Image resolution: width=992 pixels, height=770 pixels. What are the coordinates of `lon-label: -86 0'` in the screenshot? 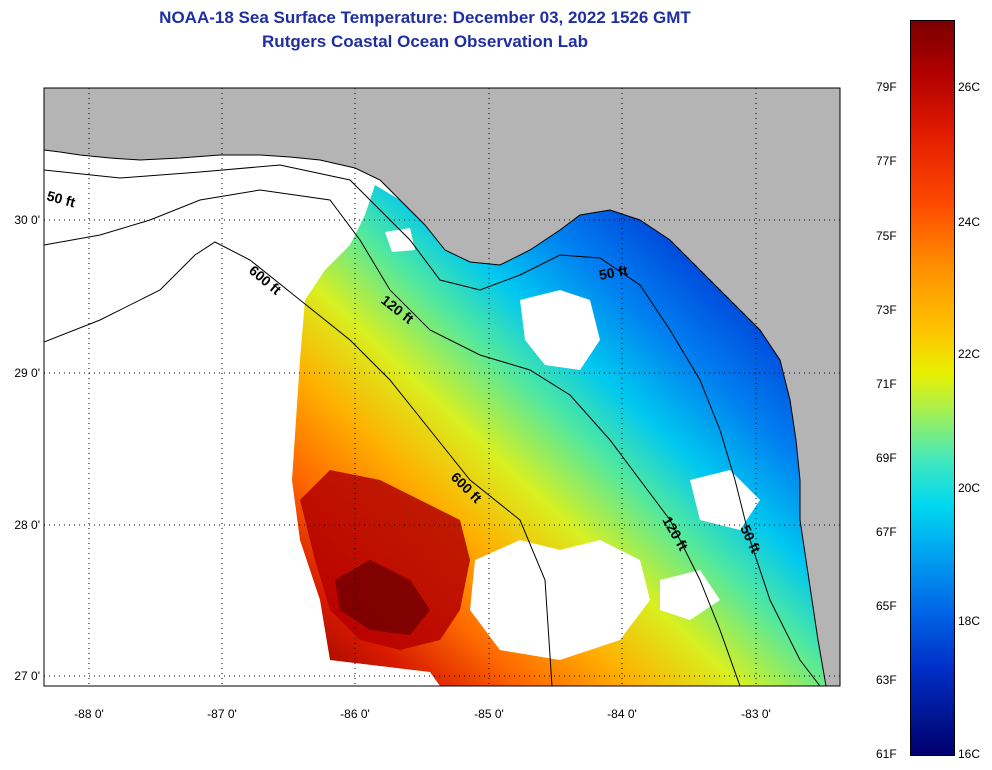 It's located at (355, 714).